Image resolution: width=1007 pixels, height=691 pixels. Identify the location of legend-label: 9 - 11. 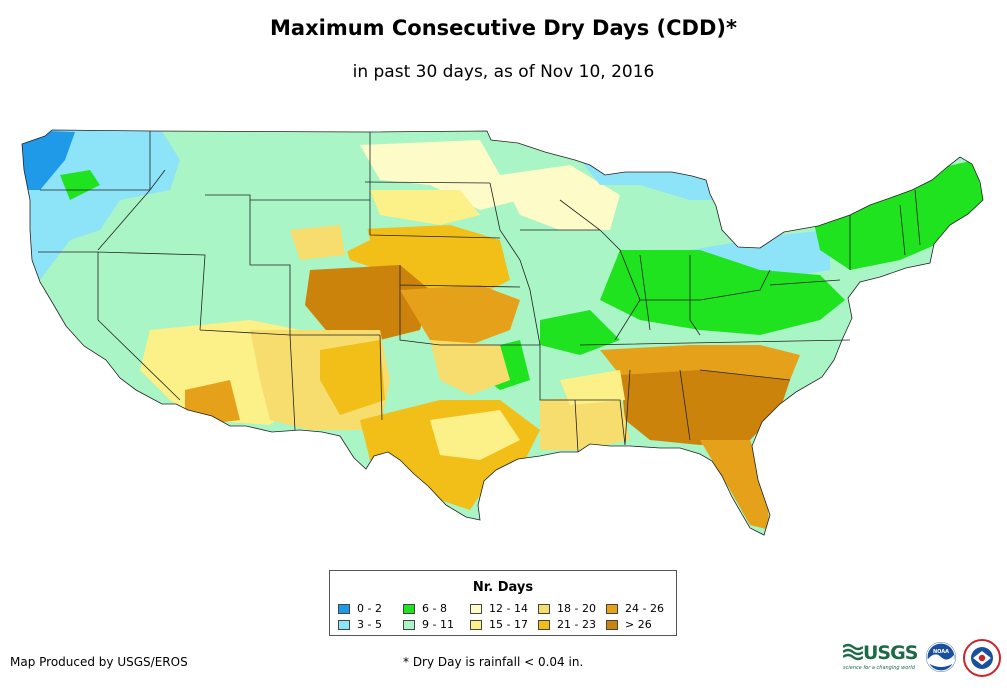
(438, 624).